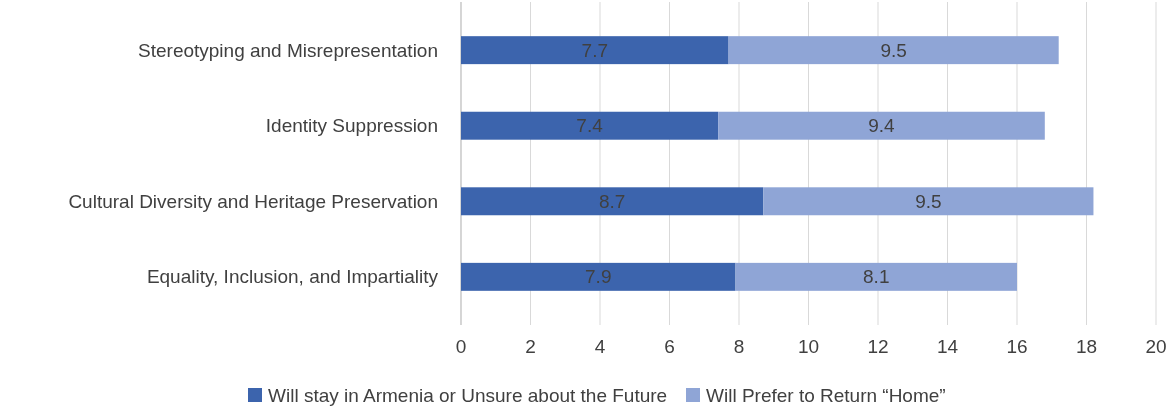 The image size is (1169, 406). Describe the element at coordinates (1086, 346) in the screenshot. I see `x-tick-label: 18` at that location.